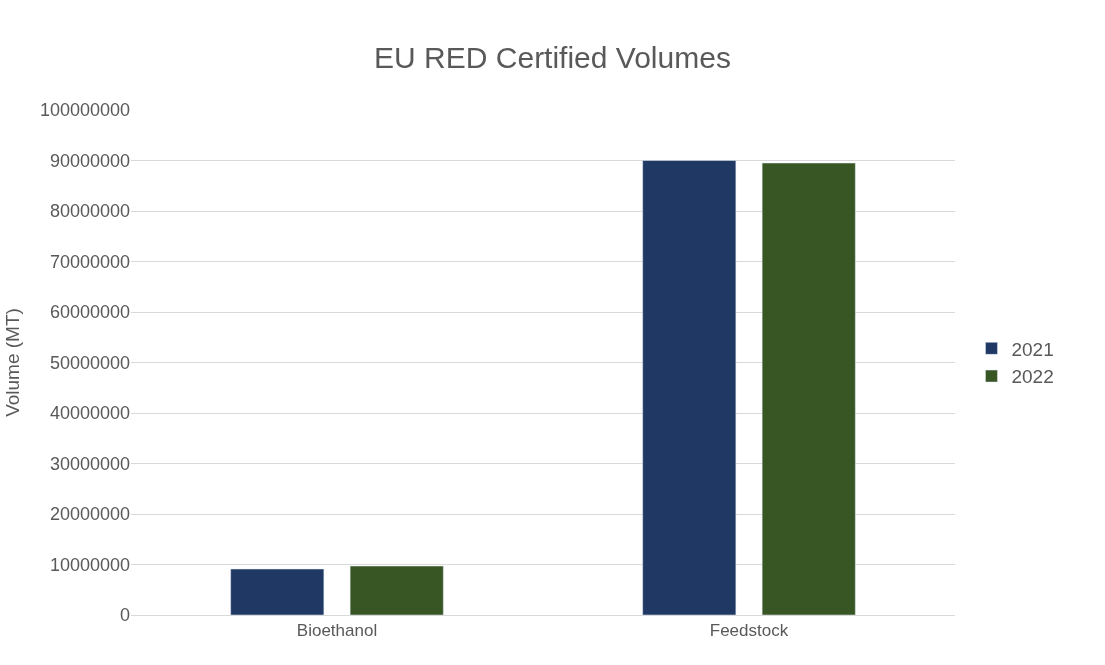  I want to click on y-axis-title: Volume (MT), so click(12, 362).